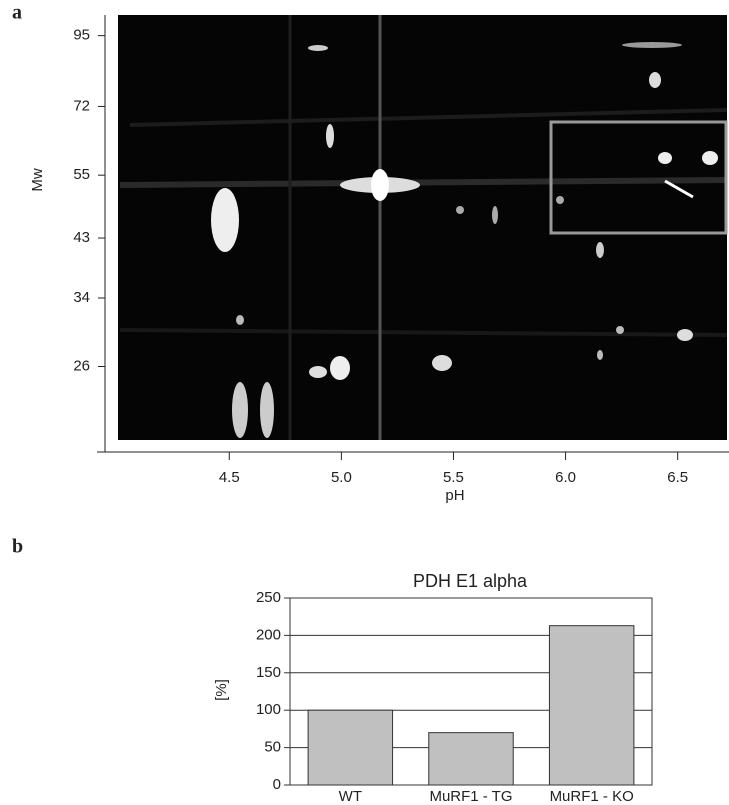  I want to click on y-tick-label: 95, so click(81, 35).